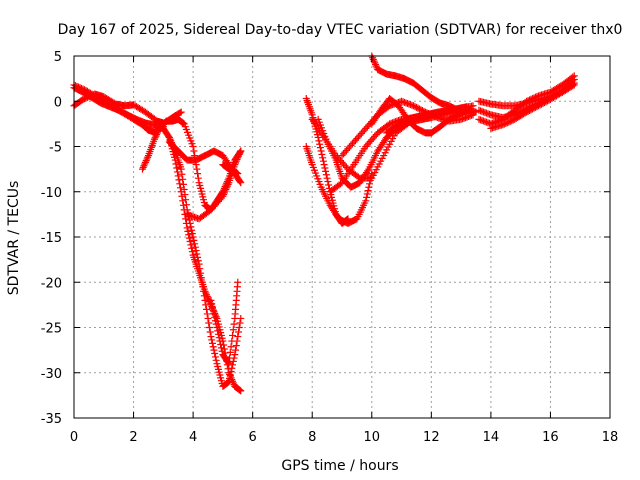  What do you see at coordinates (312, 437) in the screenshot?
I see `x-tick-label: 8` at bounding box center [312, 437].